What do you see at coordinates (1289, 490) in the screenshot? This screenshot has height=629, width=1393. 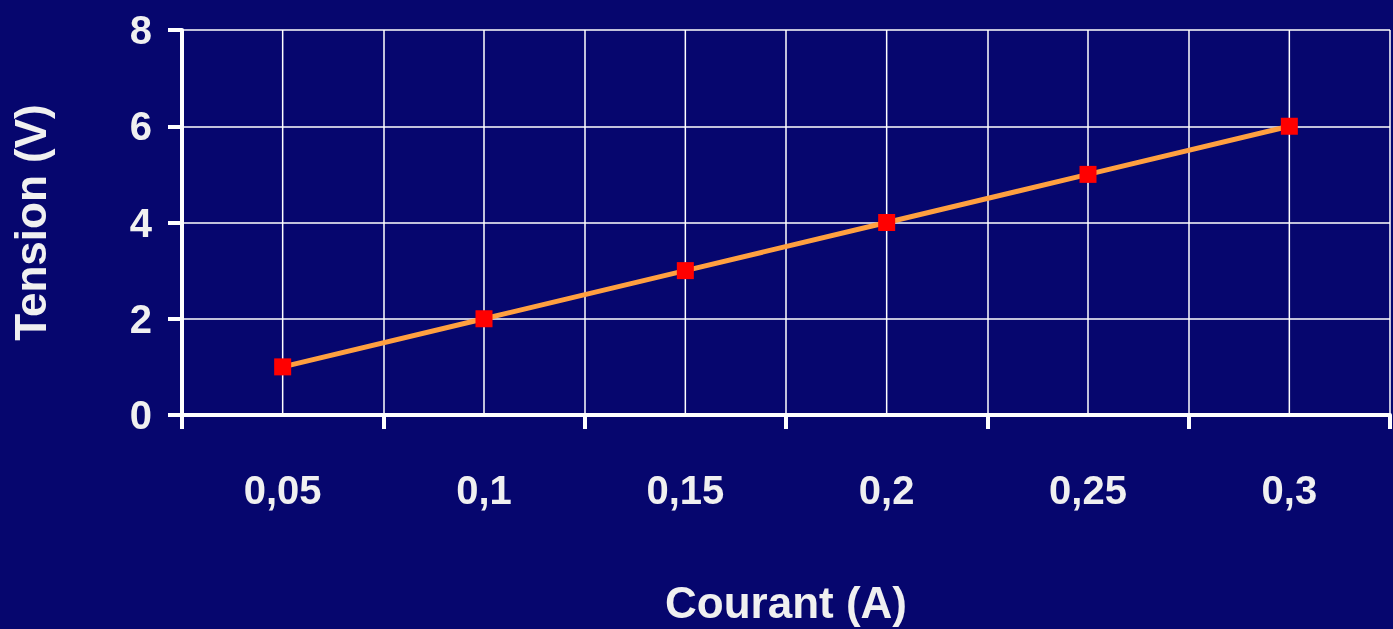 I see `x-tick-label: 0,3` at bounding box center [1289, 490].